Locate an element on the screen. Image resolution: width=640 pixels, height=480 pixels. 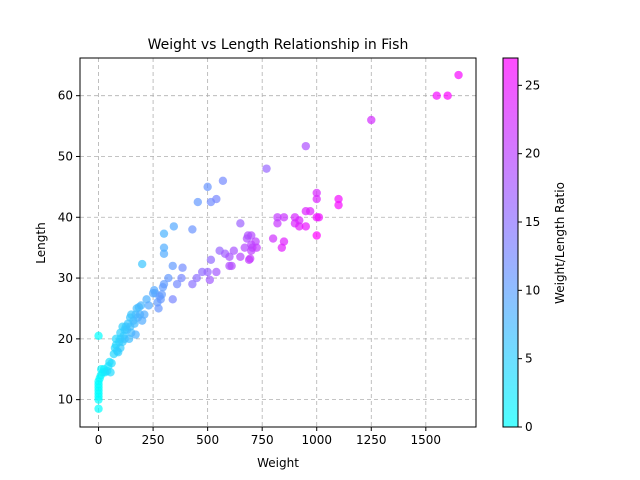
y-tick-label: 50 is located at coordinates (65, 156).